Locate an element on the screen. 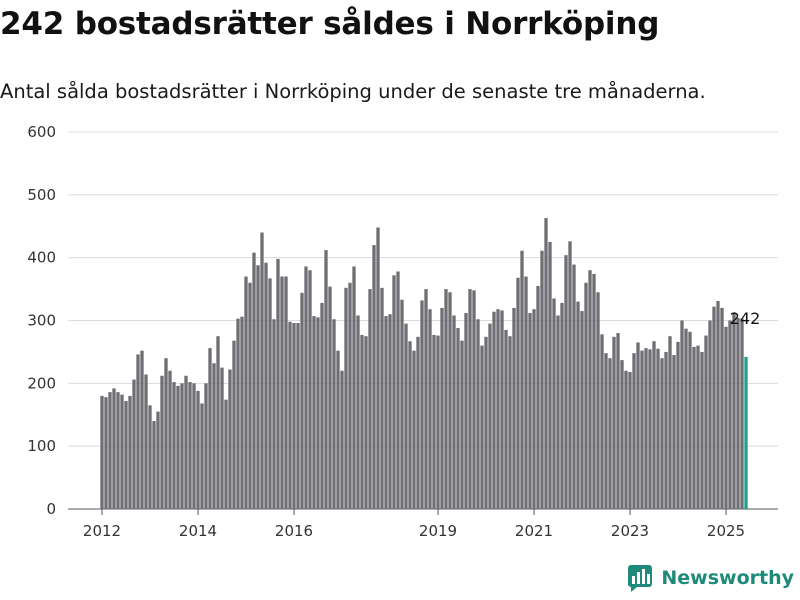 The width and height of the screenshot is (800, 600). x-tick-label: 2016 is located at coordinates (294, 531).